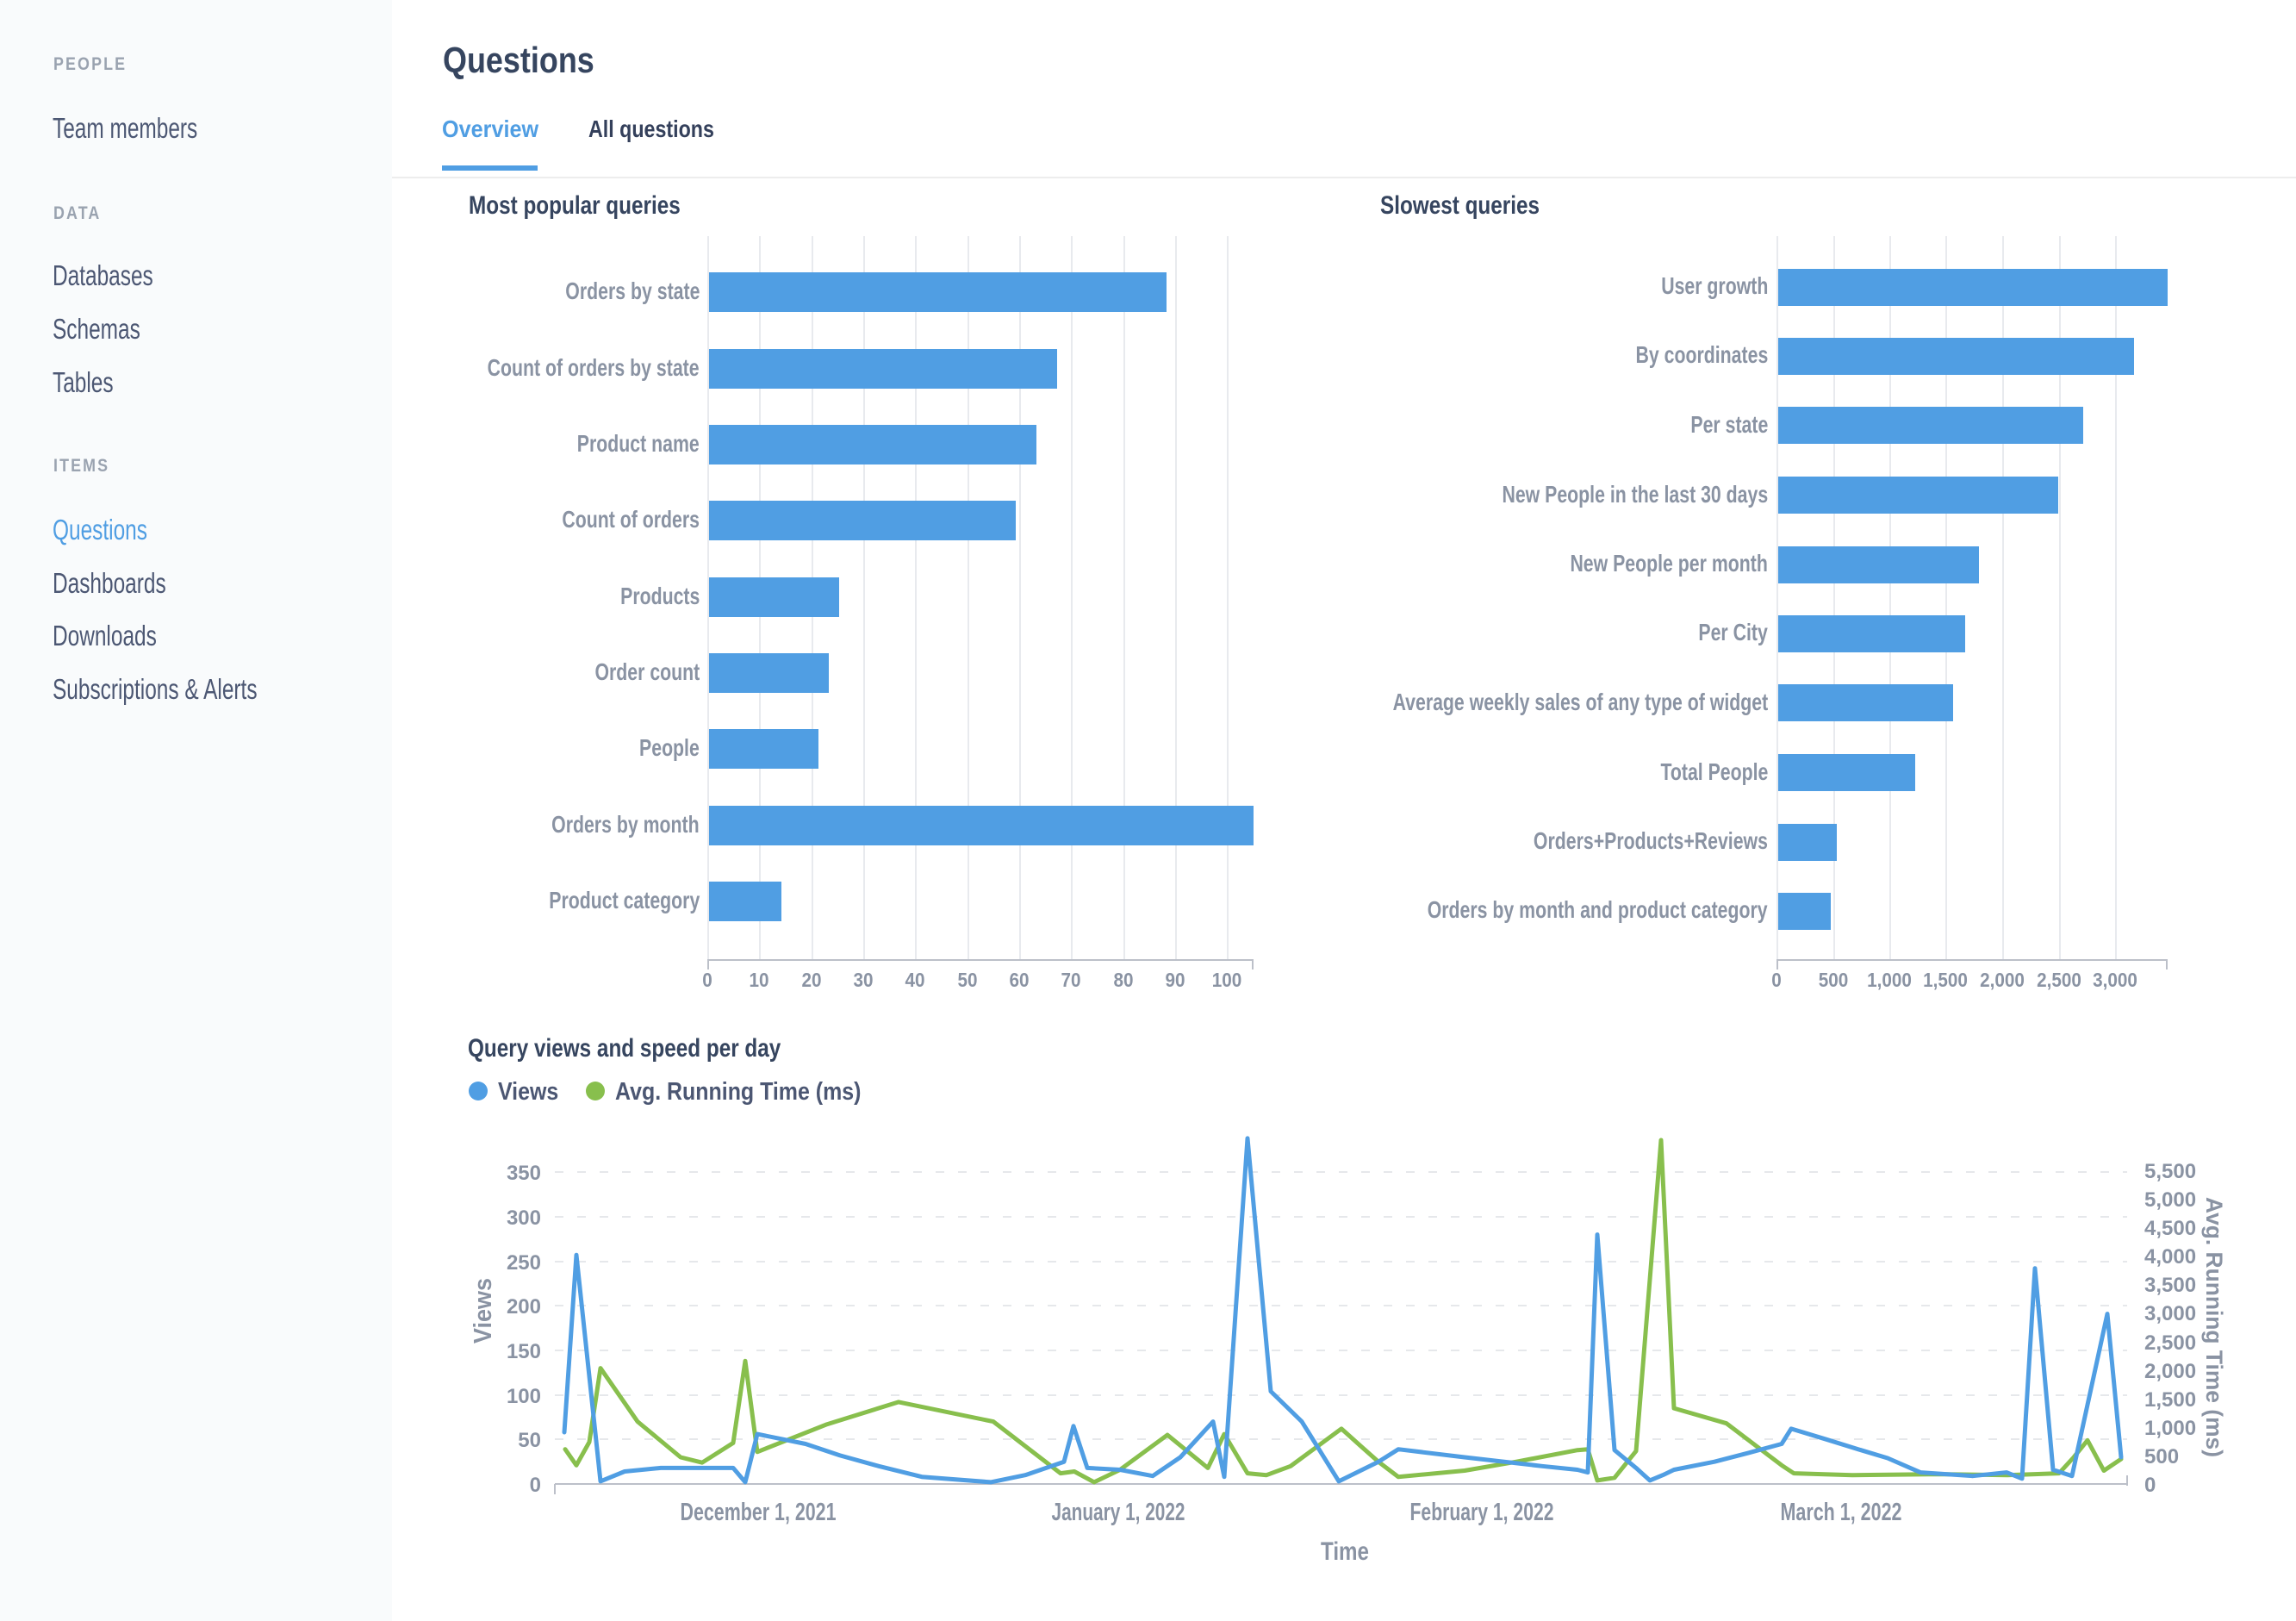 The image size is (2296, 1621). Describe the element at coordinates (1119, 1512) in the screenshot. I see `svg-text: January 1, 2022` at that location.